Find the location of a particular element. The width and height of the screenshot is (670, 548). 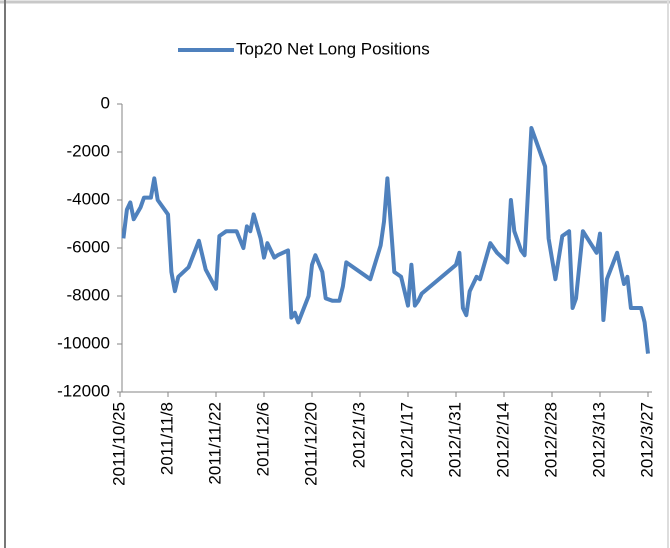

y-tick-label: -4000 is located at coordinates (88, 198).